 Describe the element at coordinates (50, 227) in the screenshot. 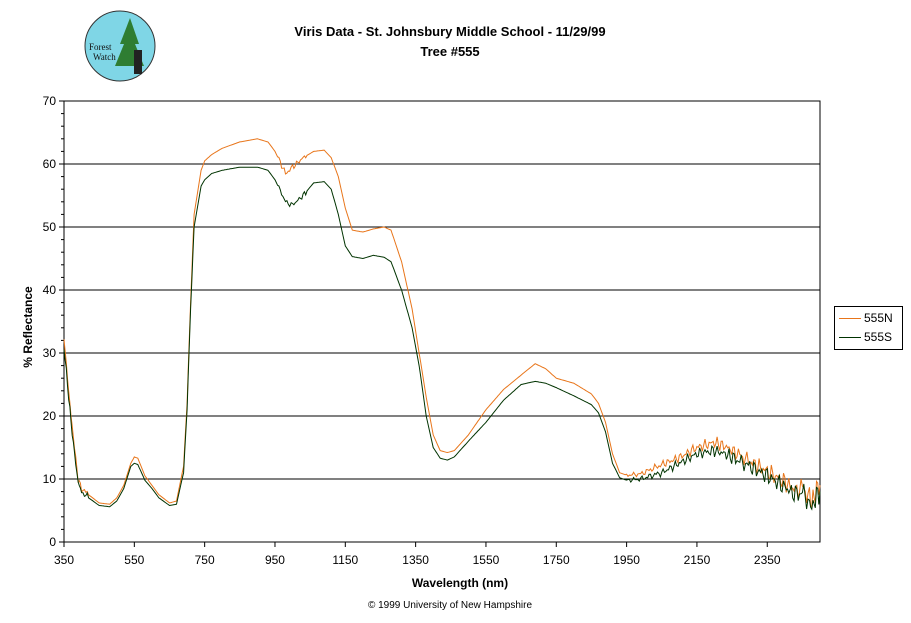

I see `y-tick-label: 50` at that location.